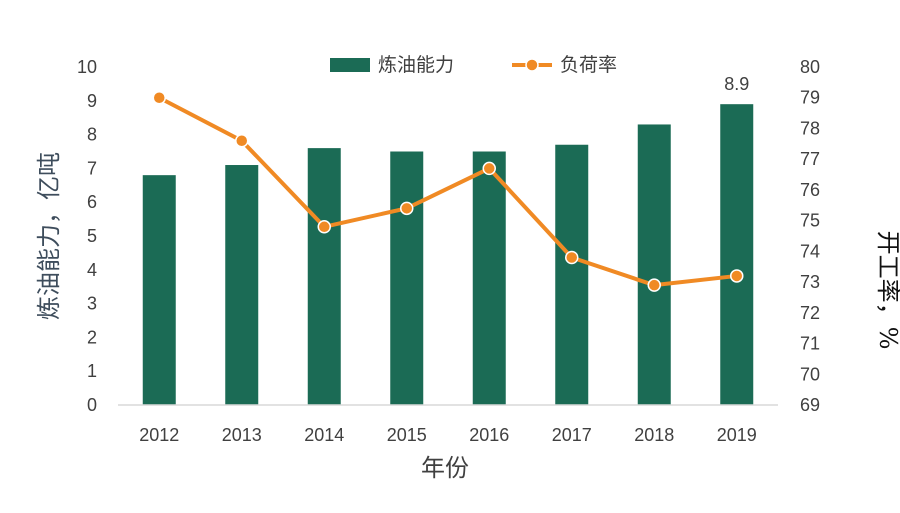 Image resolution: width=900 pixels, height=513 pixels. I want to click on x-tick-2014: 2014, so click(324, 435).